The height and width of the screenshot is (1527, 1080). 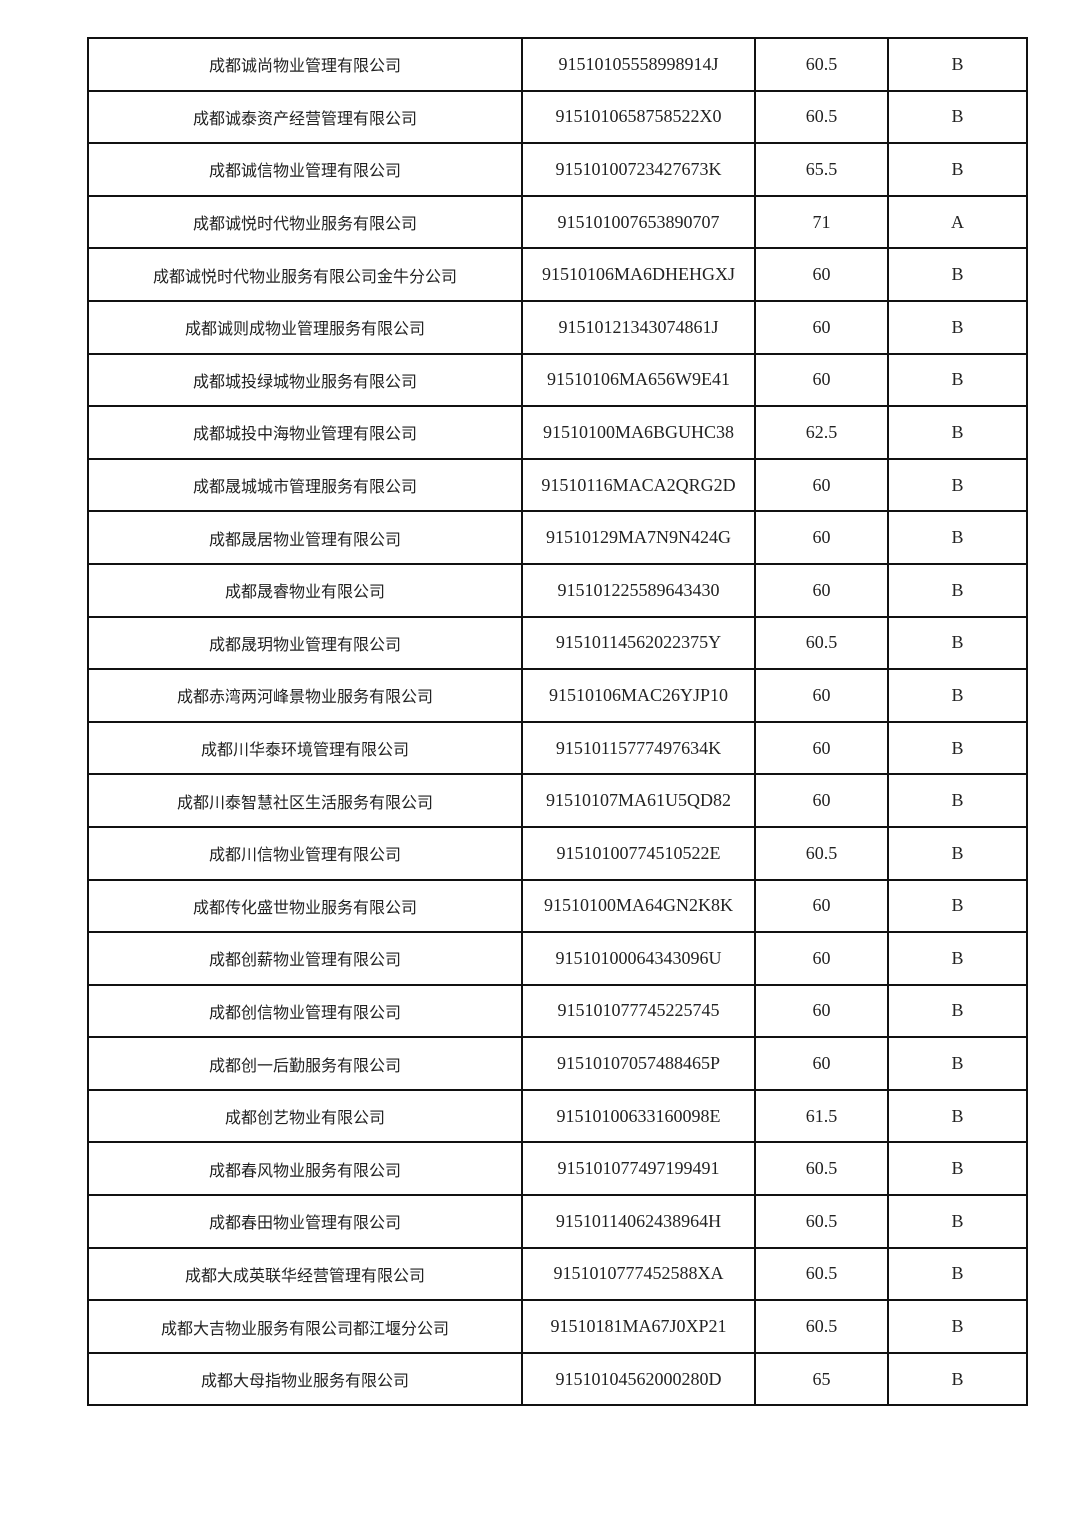 I want to click on company-name-cell: 成都传化盛世物业服务有限公司, so click(x=305, y=906).